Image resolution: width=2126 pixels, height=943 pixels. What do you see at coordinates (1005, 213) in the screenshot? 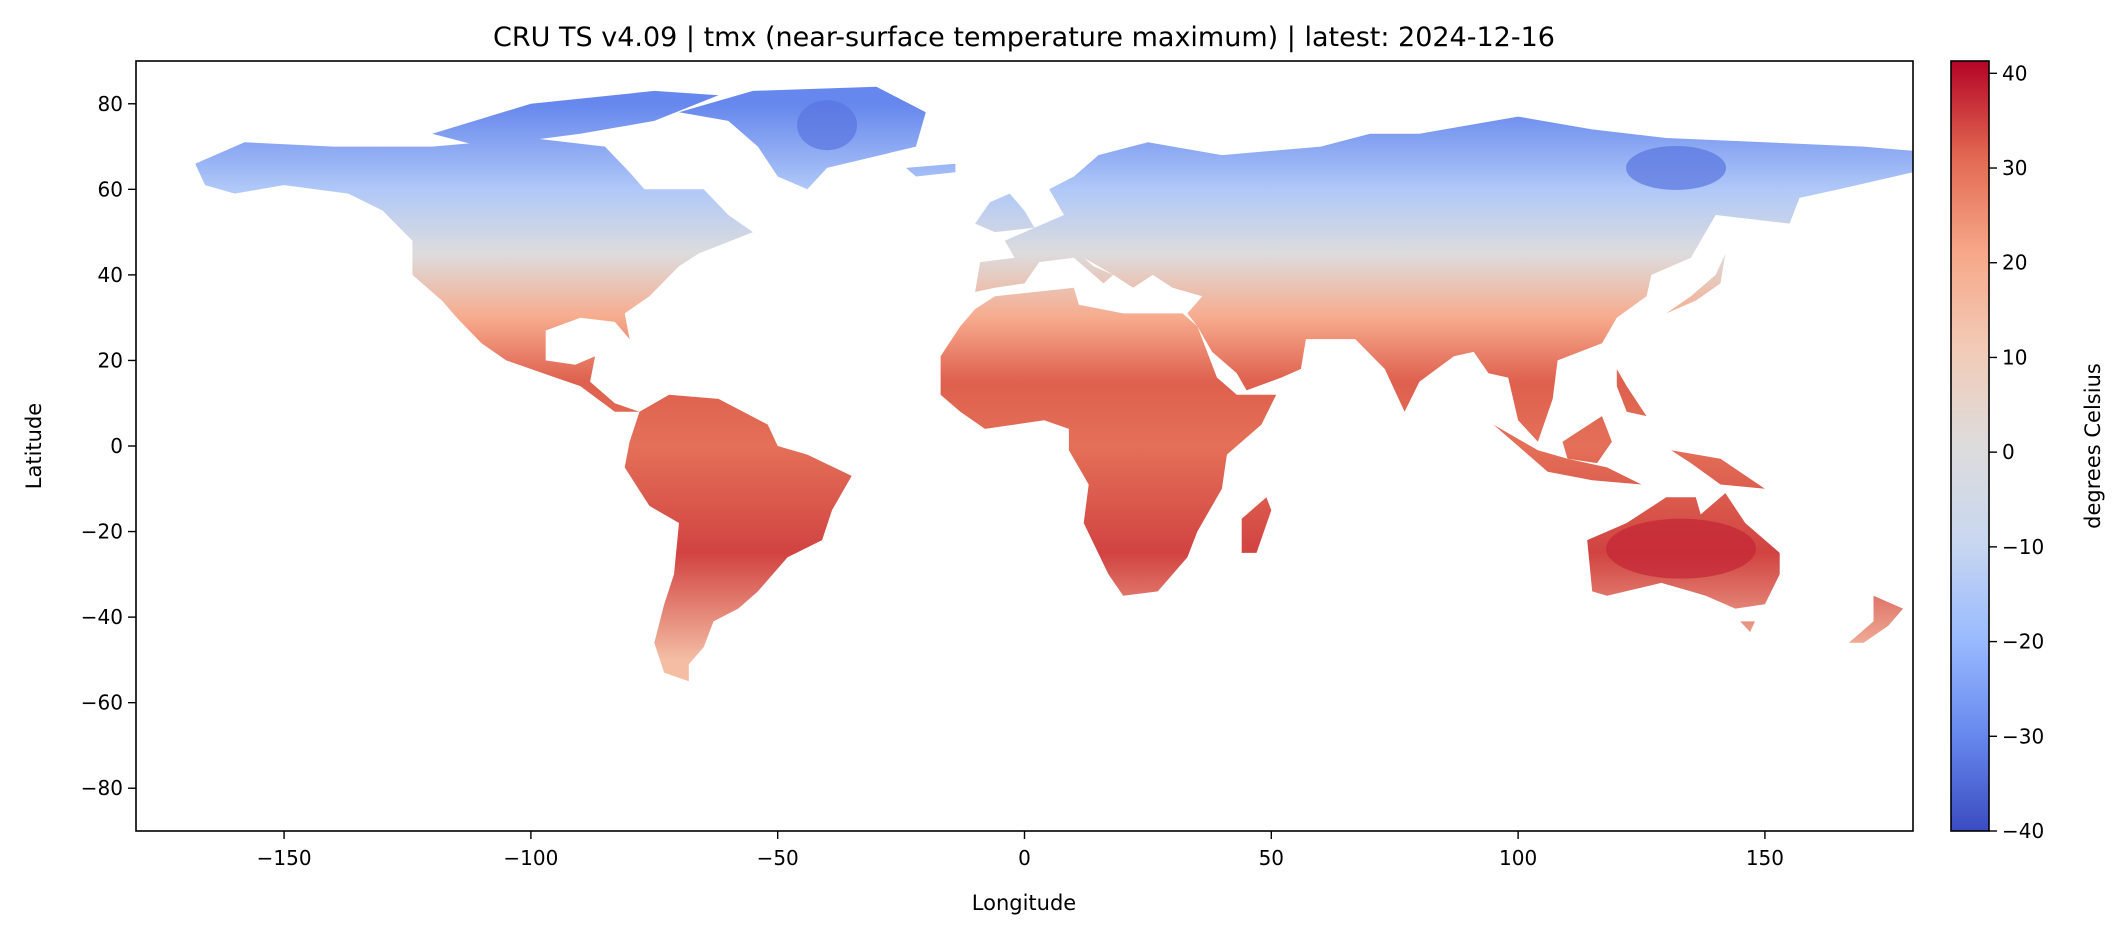
I see `land-british-isles` at bounding box center [1005, 213].